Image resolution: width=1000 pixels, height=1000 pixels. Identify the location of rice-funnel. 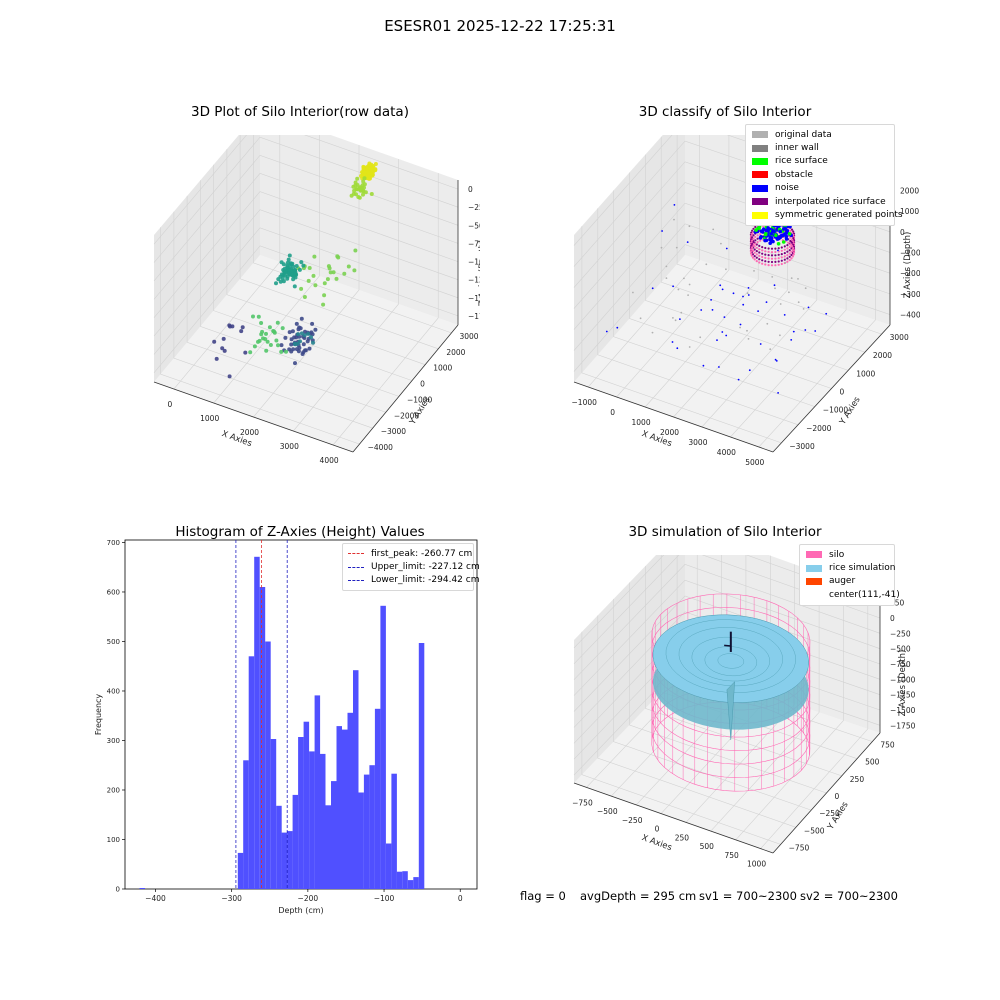
(730, 710).